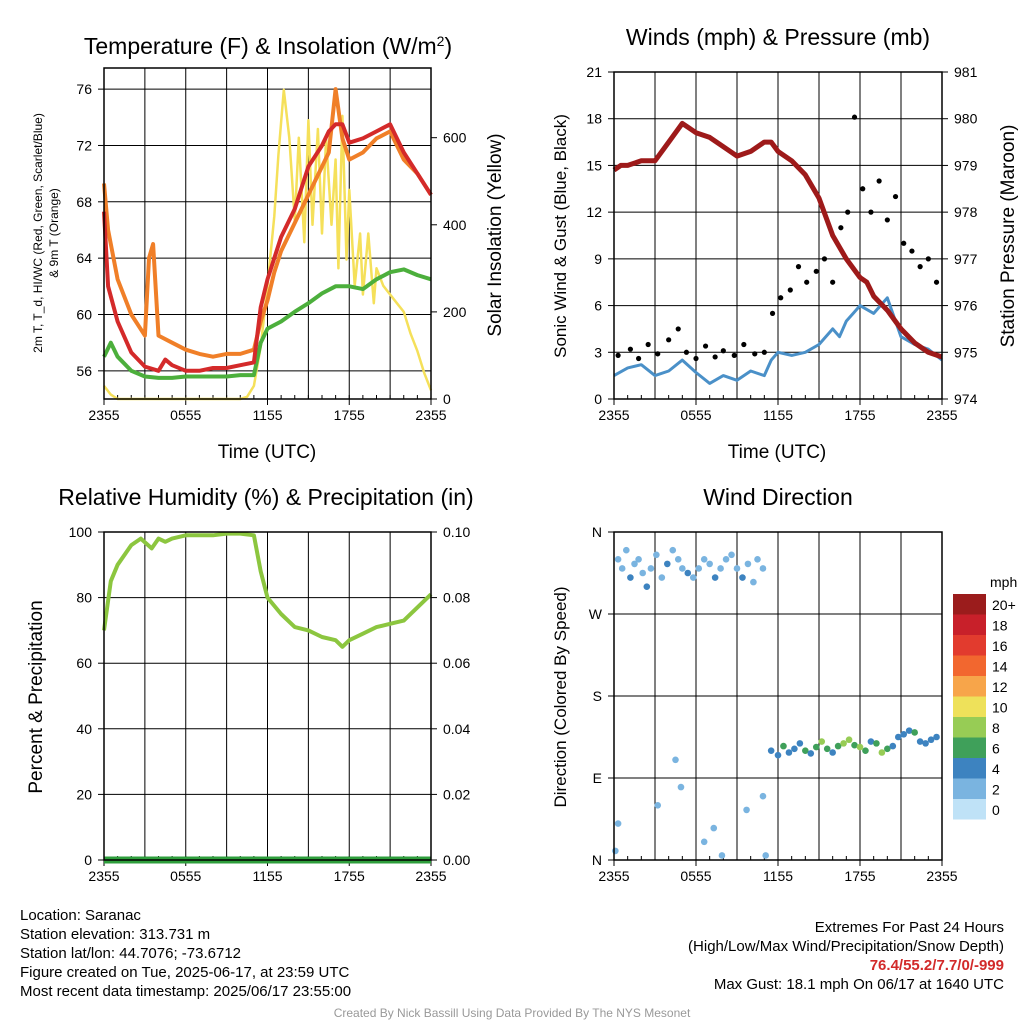 This screenshot has width=1024, height=1024. I want to click on legend-label: 2, so click(996, 790).